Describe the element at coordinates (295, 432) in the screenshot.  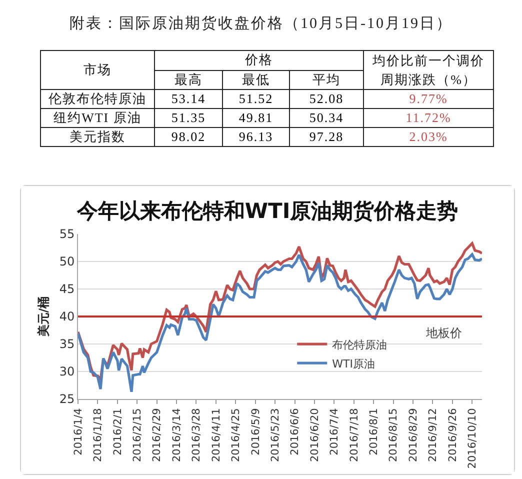
I see `x-tick-label: 2016/6/6` at that location.